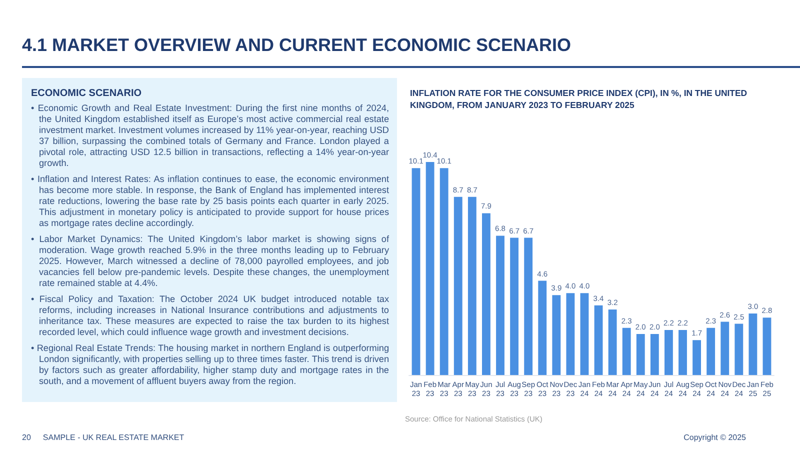  I want to click on text: 20, so click(26, 437).